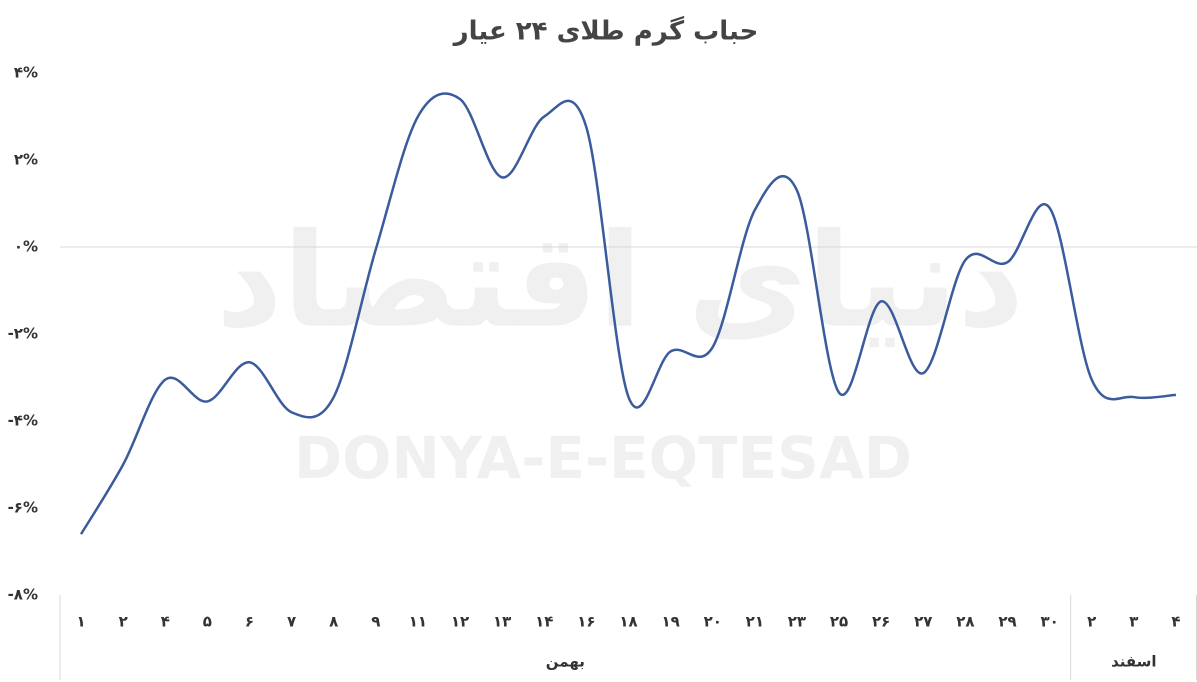 The height and width of the screenshot is (682, 1197). Describe the element at coordinates (26, 160) in the screenshot. I see `y-tick-label: ۲%` at that location.